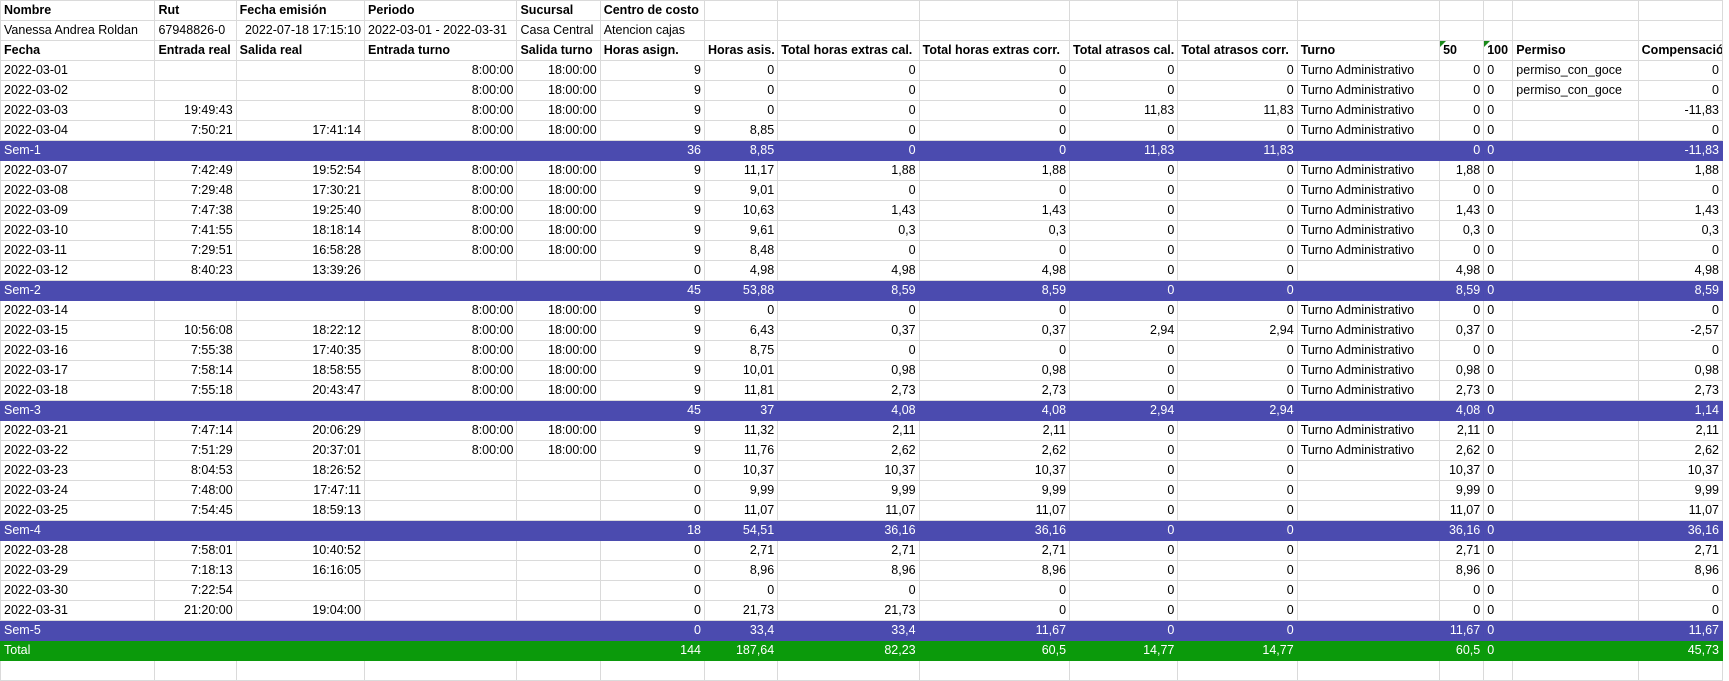 The image size is (1729, 681). What do you see at coordinates (1680, 430) in the screenshot?
I see `table-cell: 2,11` at bounding box center [1680, 430].